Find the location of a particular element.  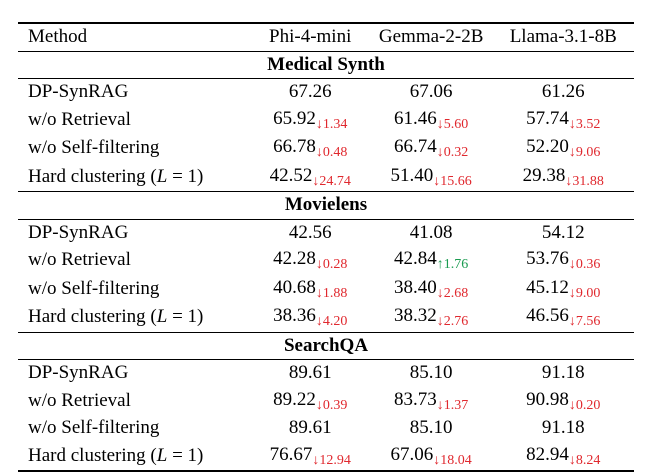

table-row: w/o Self-filtering 89.61 85.10 91.18 is located at coordinates (326, 428).